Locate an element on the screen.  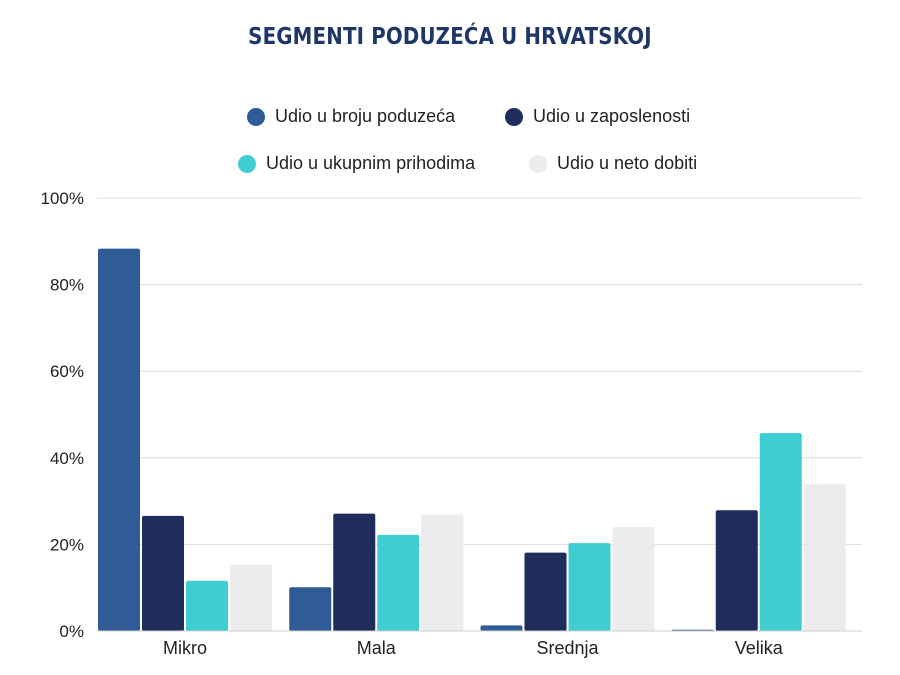
y-tick-label: 40% is located at coordinates (67, 458).